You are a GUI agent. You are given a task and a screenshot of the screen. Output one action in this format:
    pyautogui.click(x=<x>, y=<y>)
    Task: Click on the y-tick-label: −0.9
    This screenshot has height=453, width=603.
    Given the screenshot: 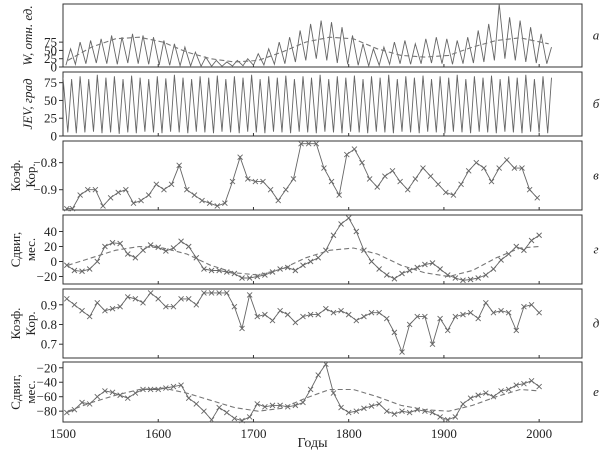 What is the action you would take?
    pyautogui.click(x=45, y=189)
    